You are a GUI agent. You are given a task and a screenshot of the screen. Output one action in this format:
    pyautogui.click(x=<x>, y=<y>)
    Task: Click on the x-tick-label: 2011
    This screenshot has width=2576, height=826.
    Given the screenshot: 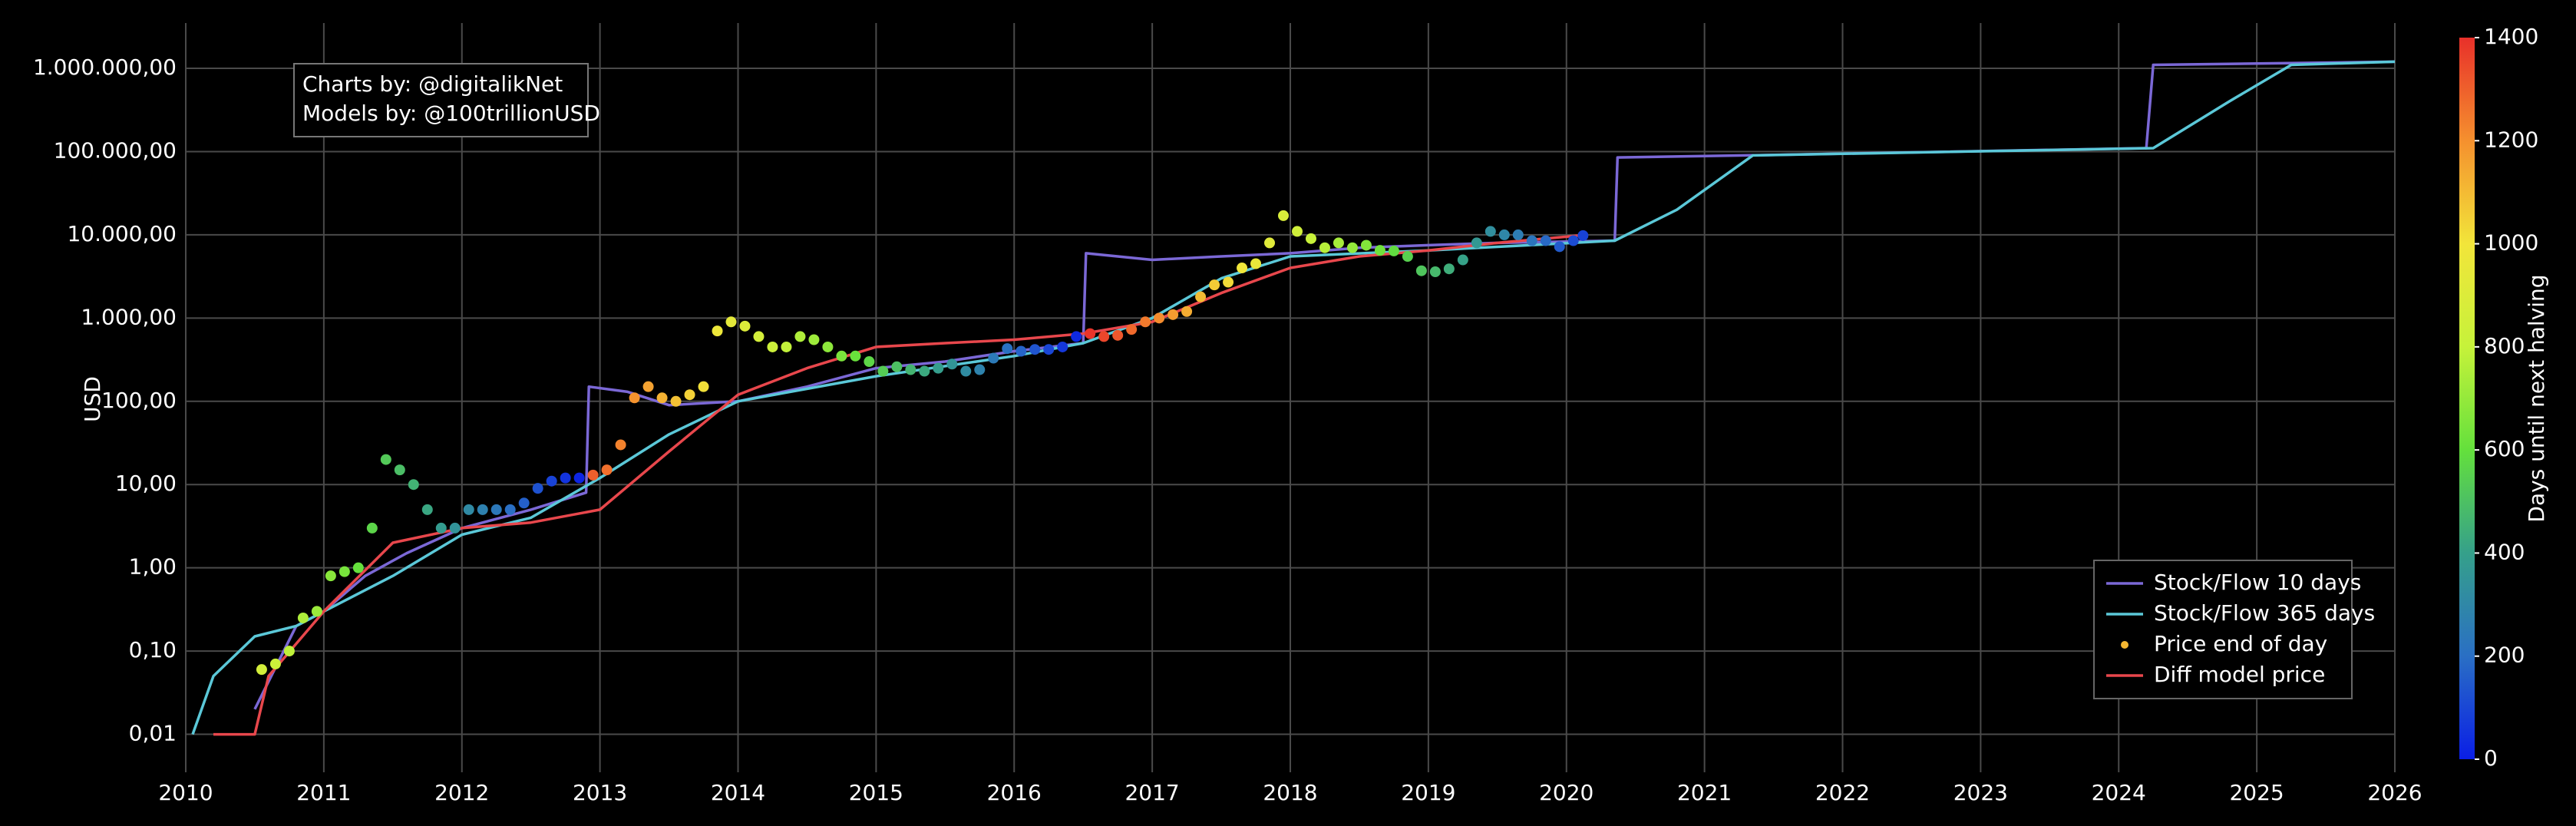 What is the action you would take?
    pyautogui.click(x=323, y=792)
    